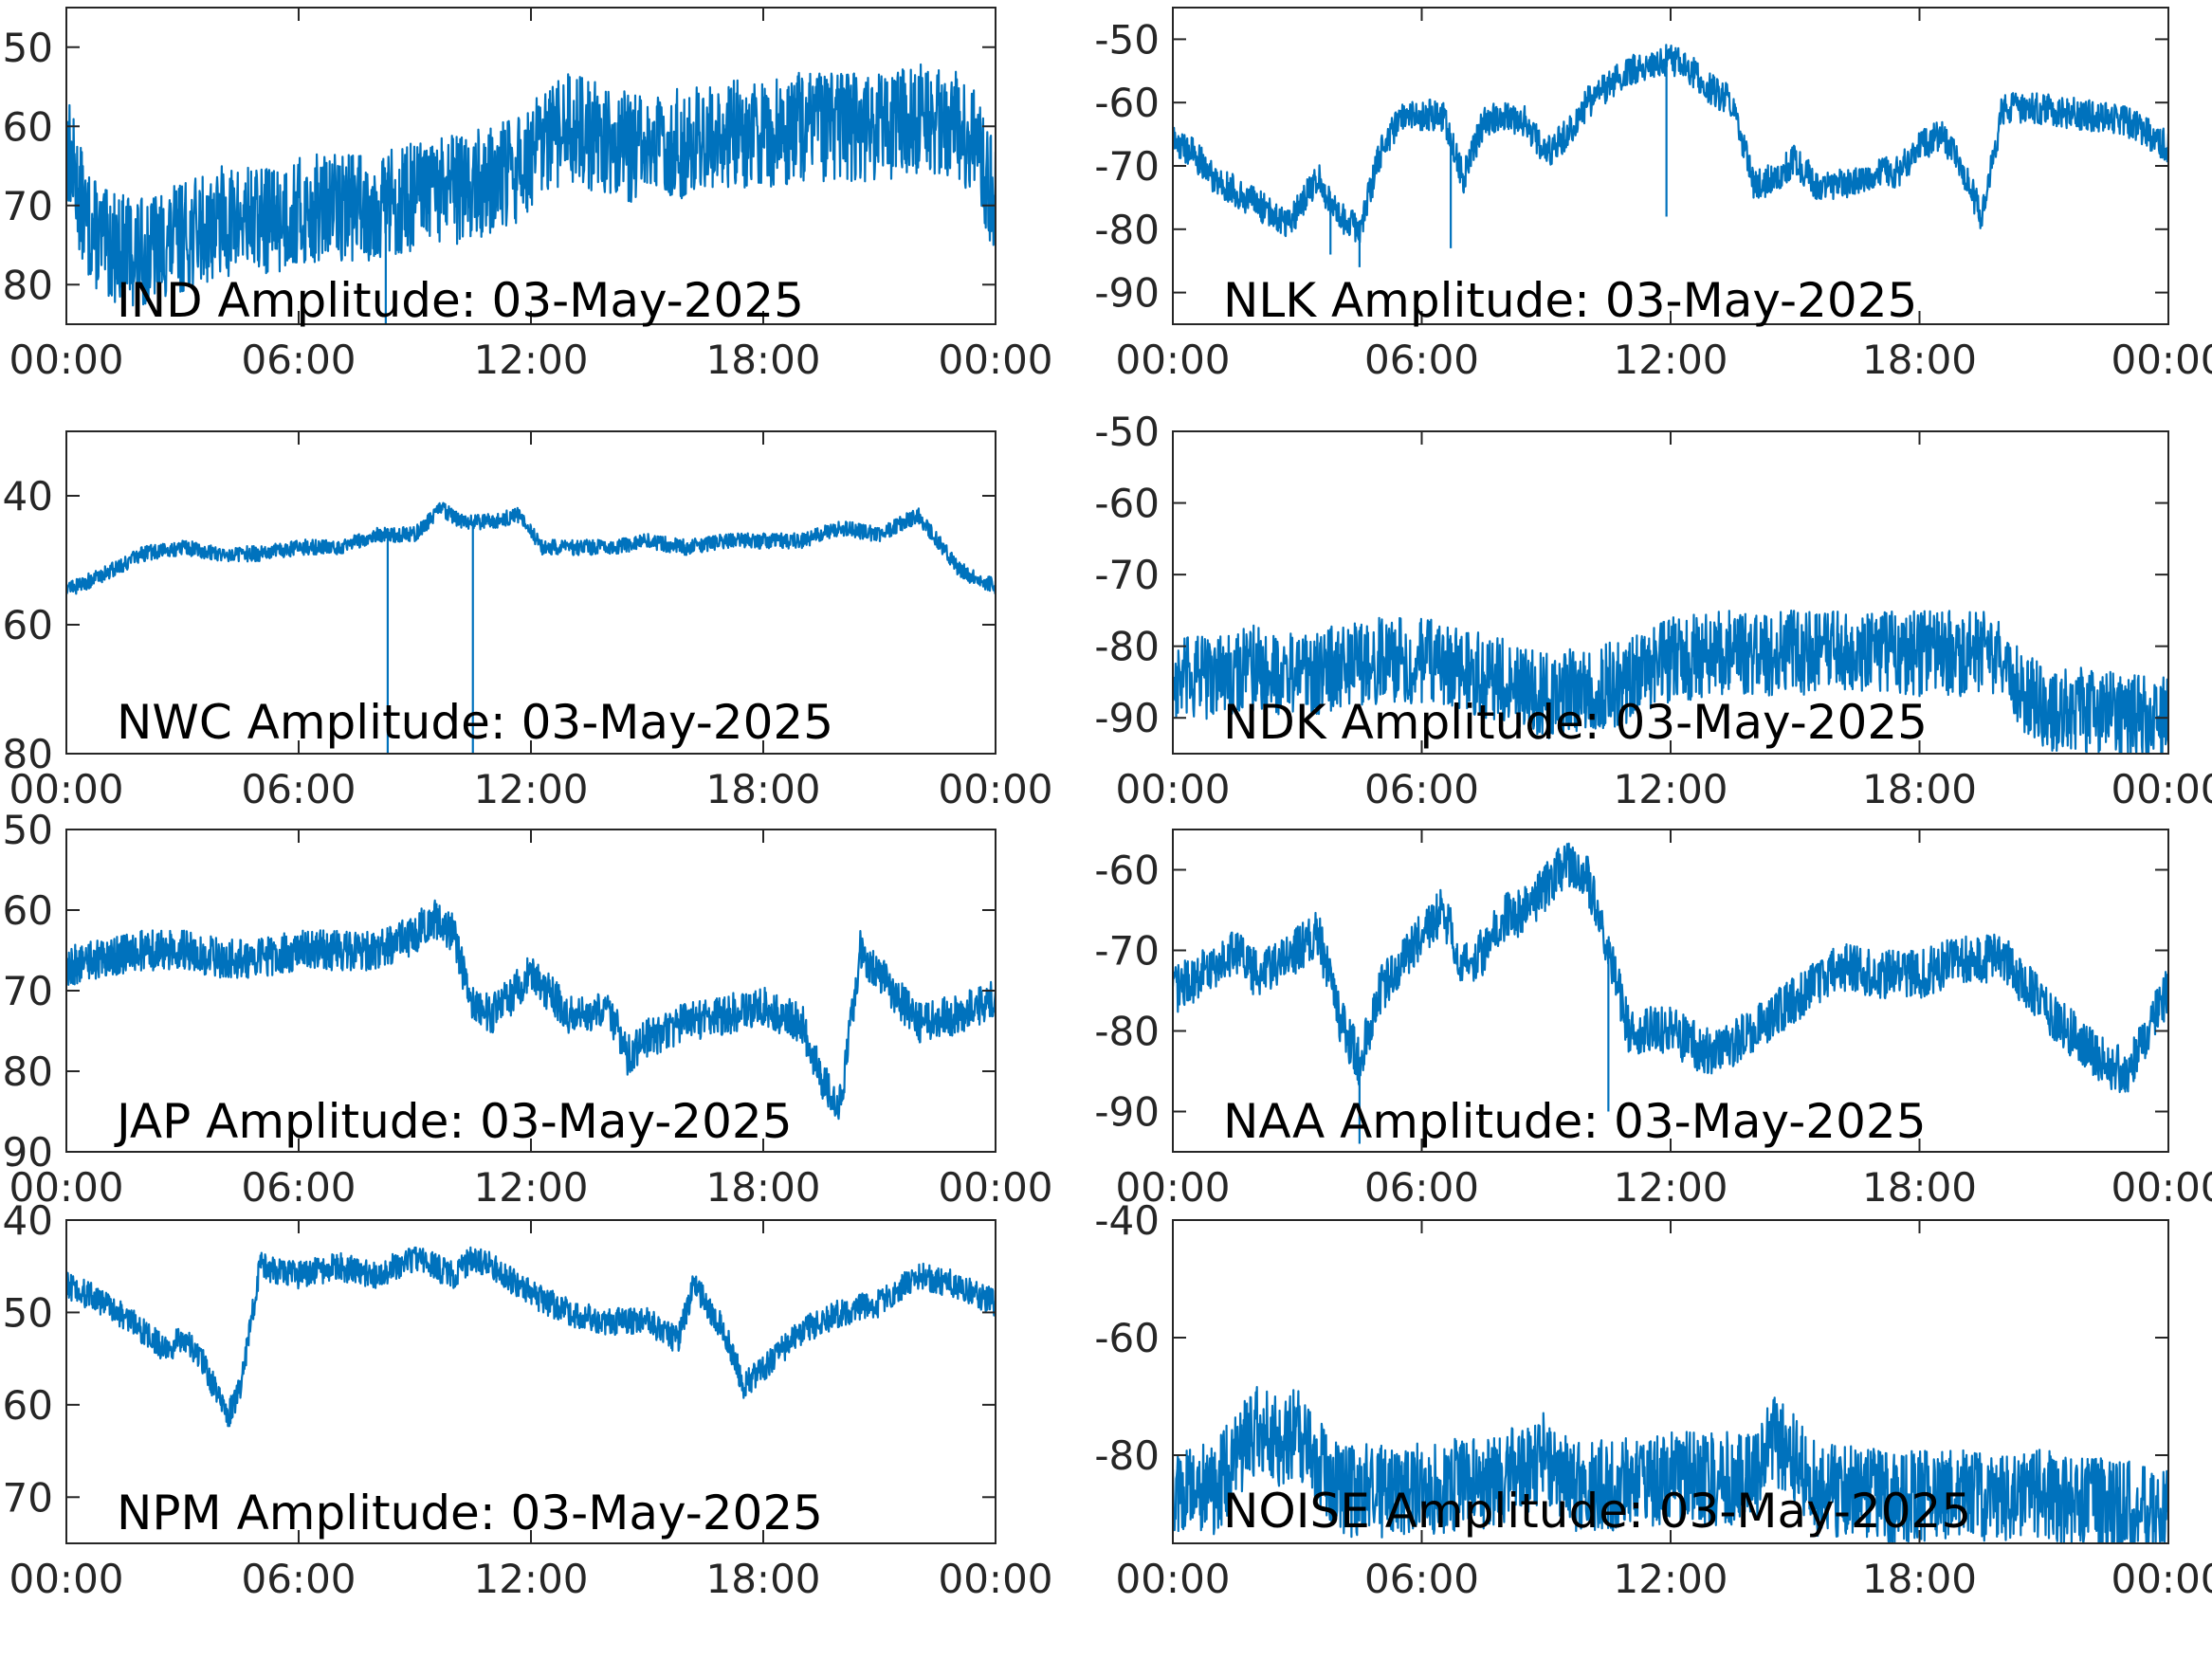 Image resolution: width=2212 pixels, height=1659 pixels. I want to click on jap-ytick-label: 60, so click(28, 910).